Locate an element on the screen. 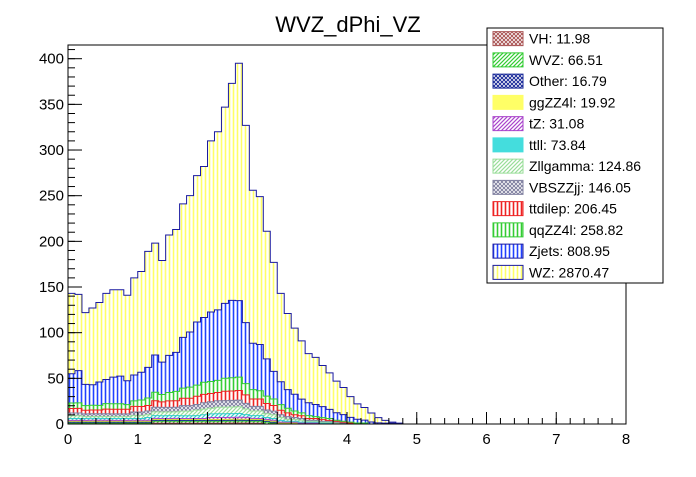  legend-swatch-Zjets is located at coordinates (508, 251).